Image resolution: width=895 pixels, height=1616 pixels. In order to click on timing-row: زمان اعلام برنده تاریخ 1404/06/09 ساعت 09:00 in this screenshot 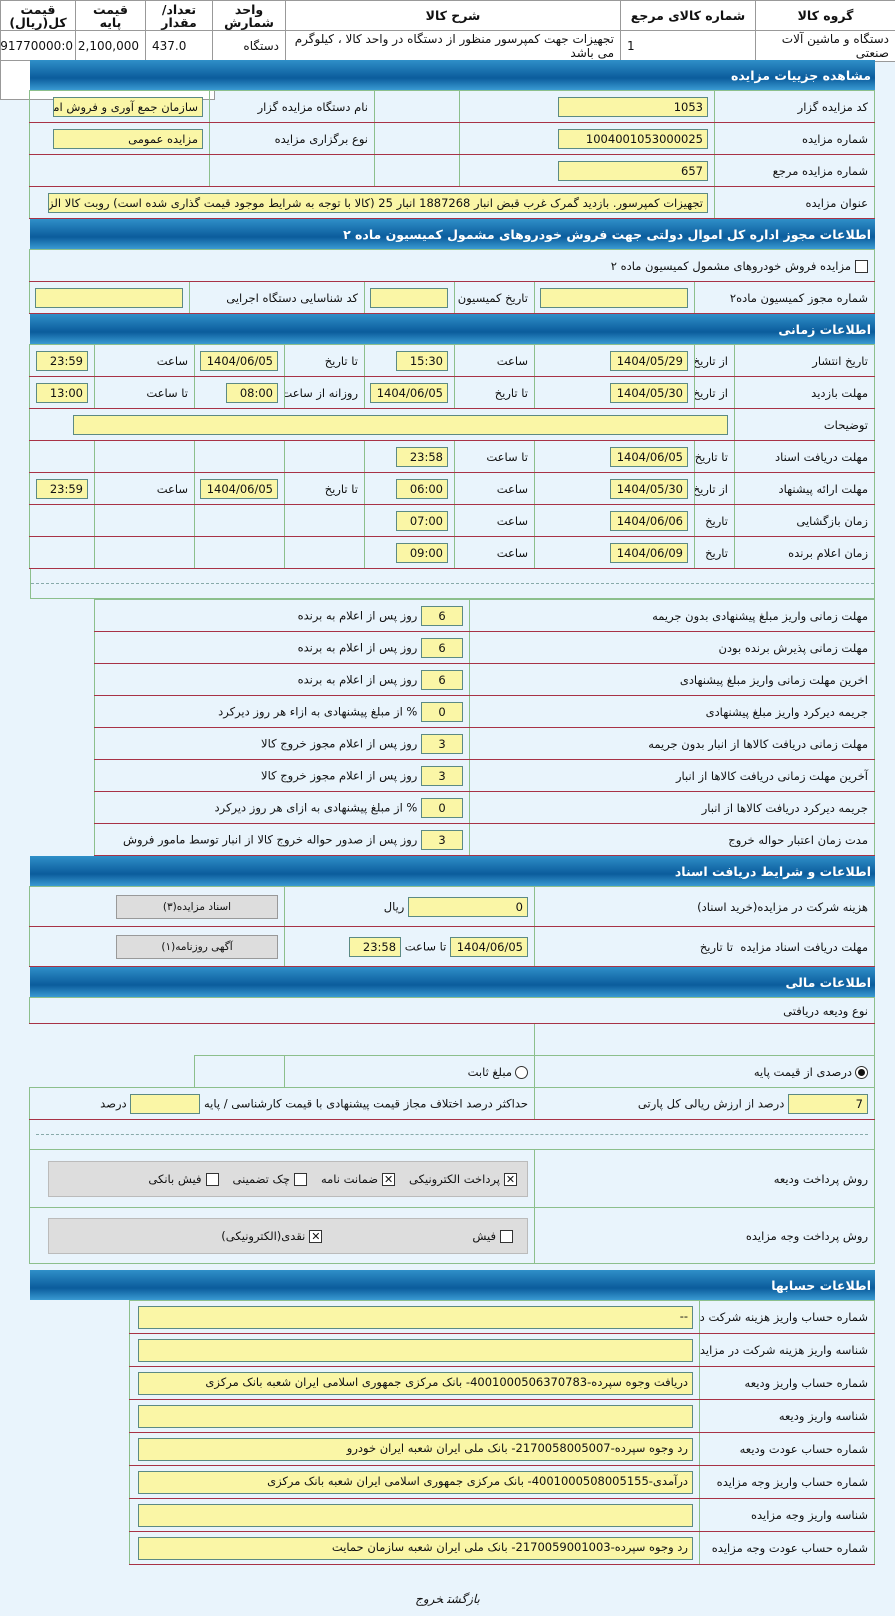, I will do `click(452, 552)`.